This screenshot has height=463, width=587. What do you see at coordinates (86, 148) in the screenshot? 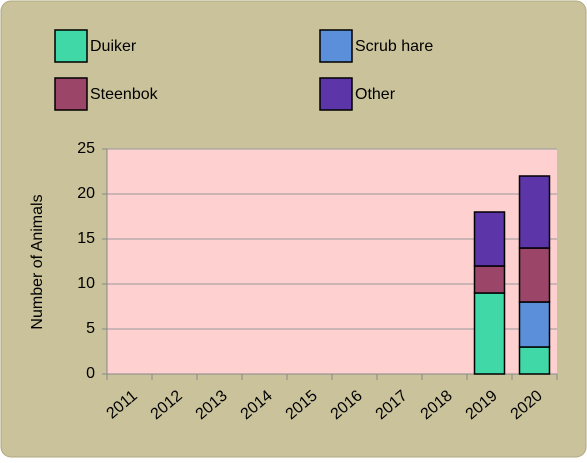
I see `y-tick-label: 25` at bounding box center [86, 148].